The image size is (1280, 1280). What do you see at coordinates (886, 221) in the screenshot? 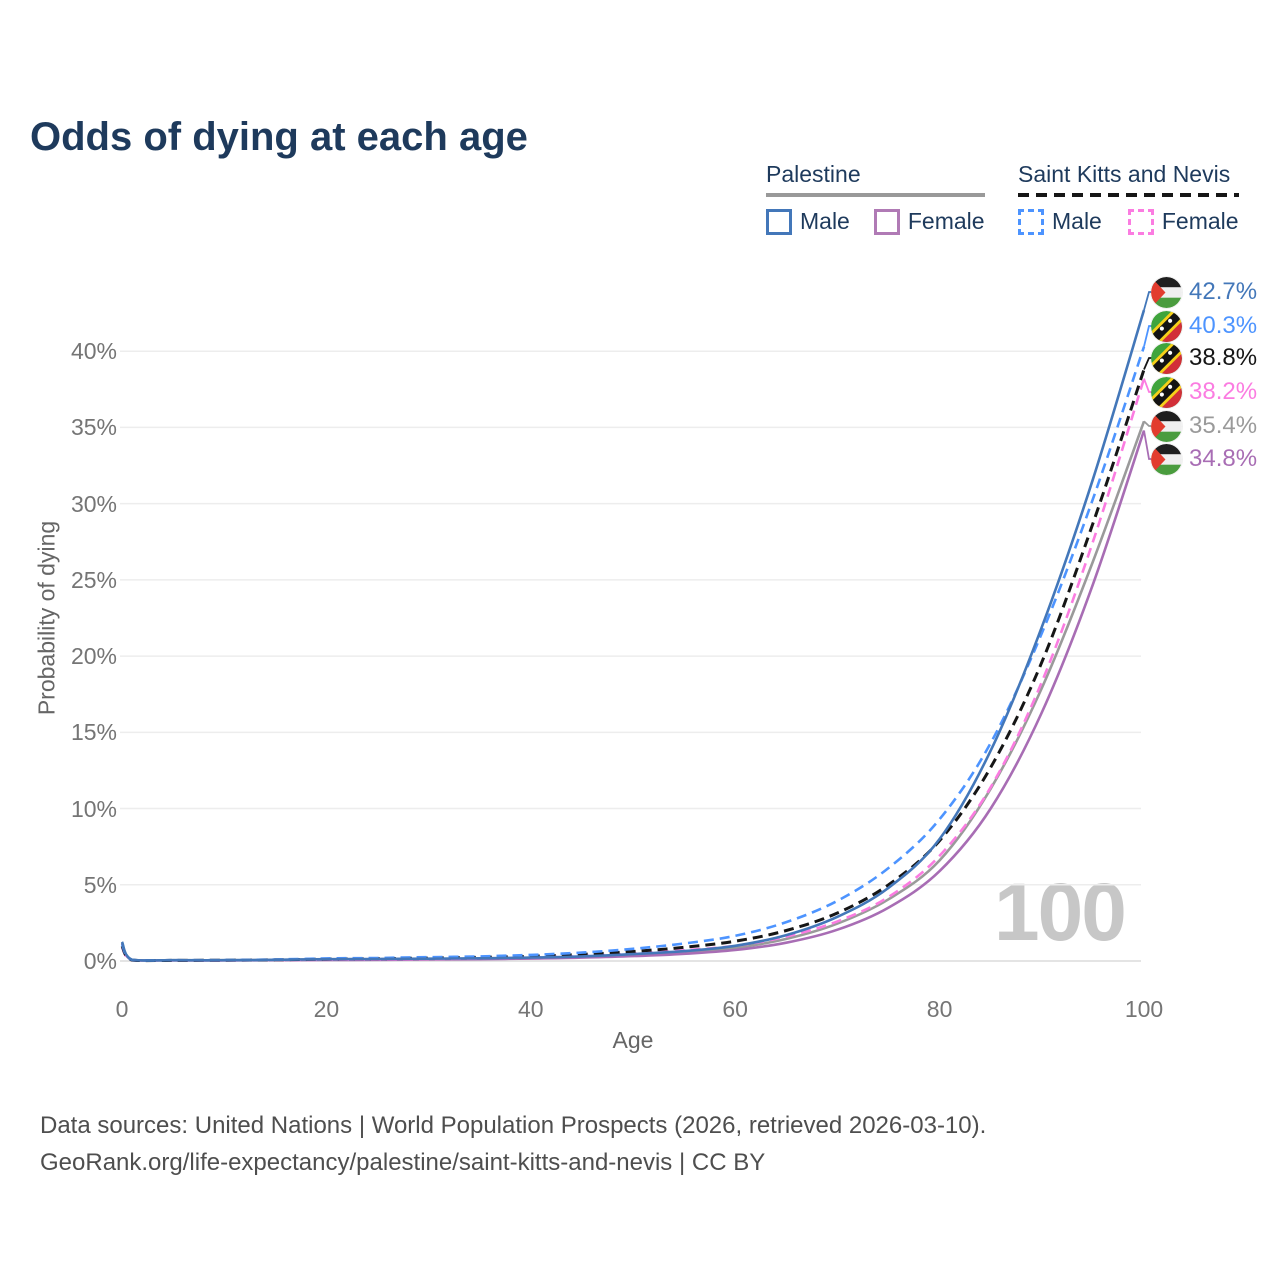
I see `palestine-female-swatch-icon` at bounding box center [886, 221].